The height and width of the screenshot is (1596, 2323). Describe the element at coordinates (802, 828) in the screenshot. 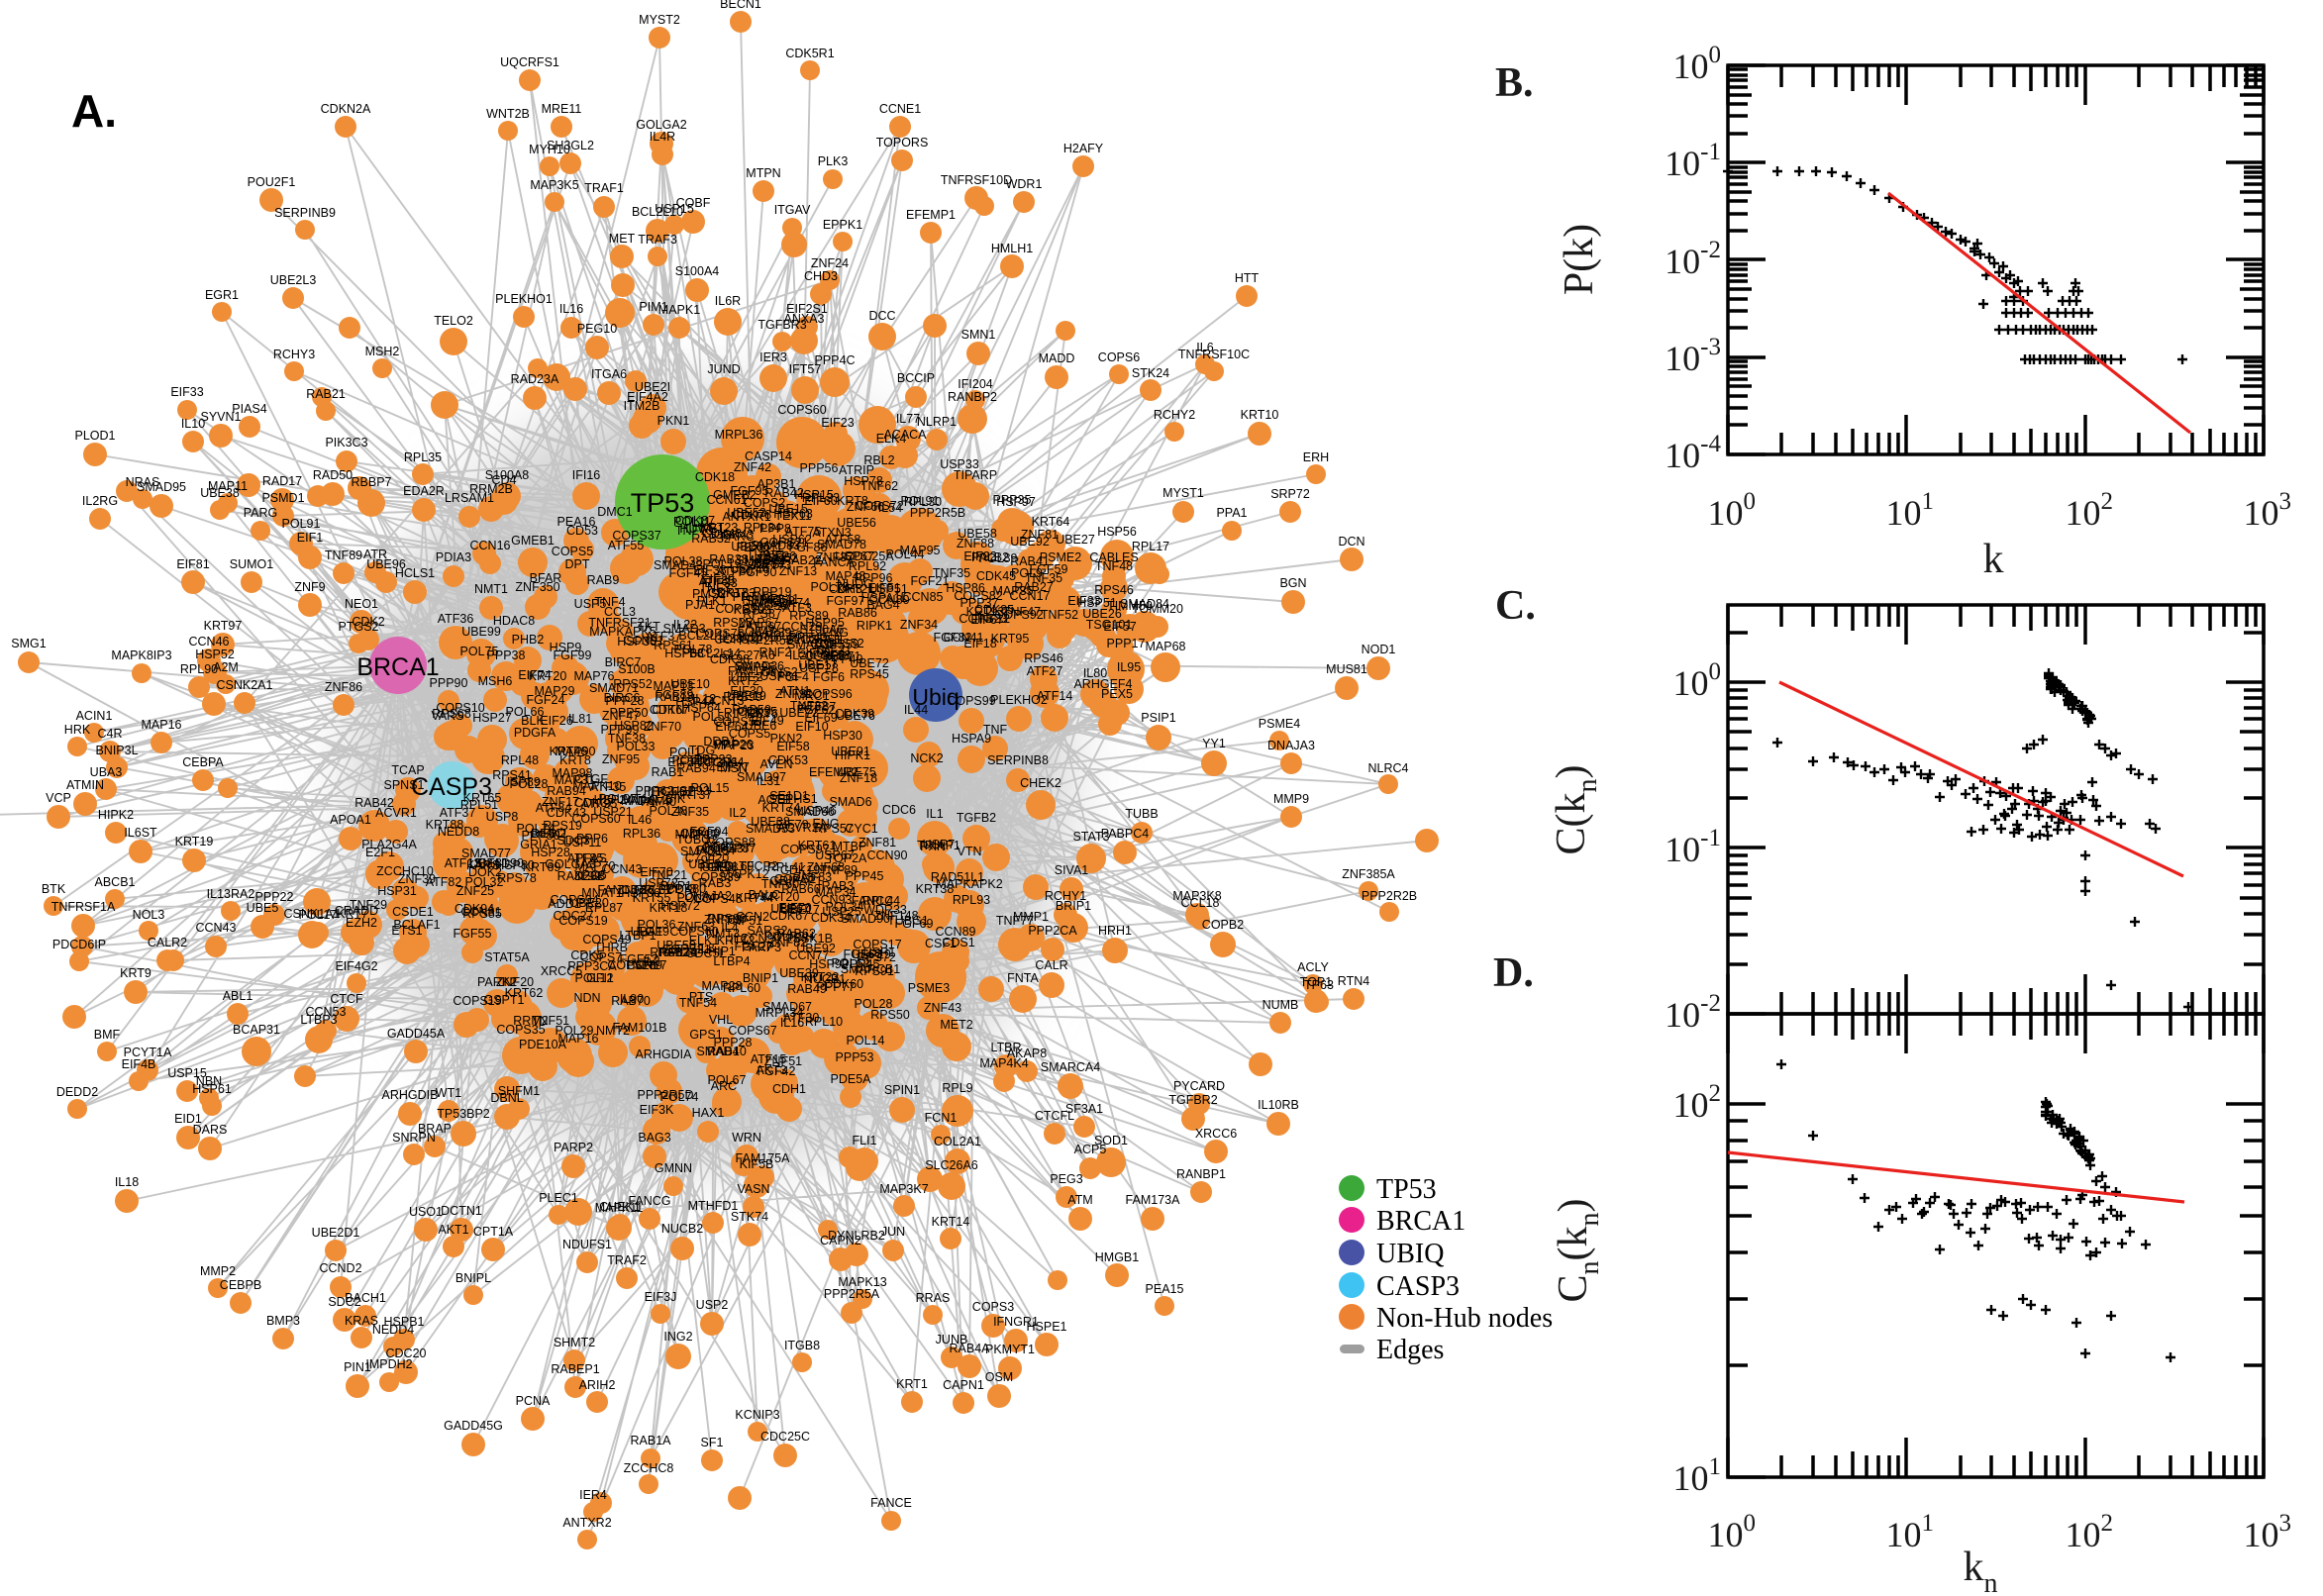

I see `svg-text: ACVR2A` at that location.